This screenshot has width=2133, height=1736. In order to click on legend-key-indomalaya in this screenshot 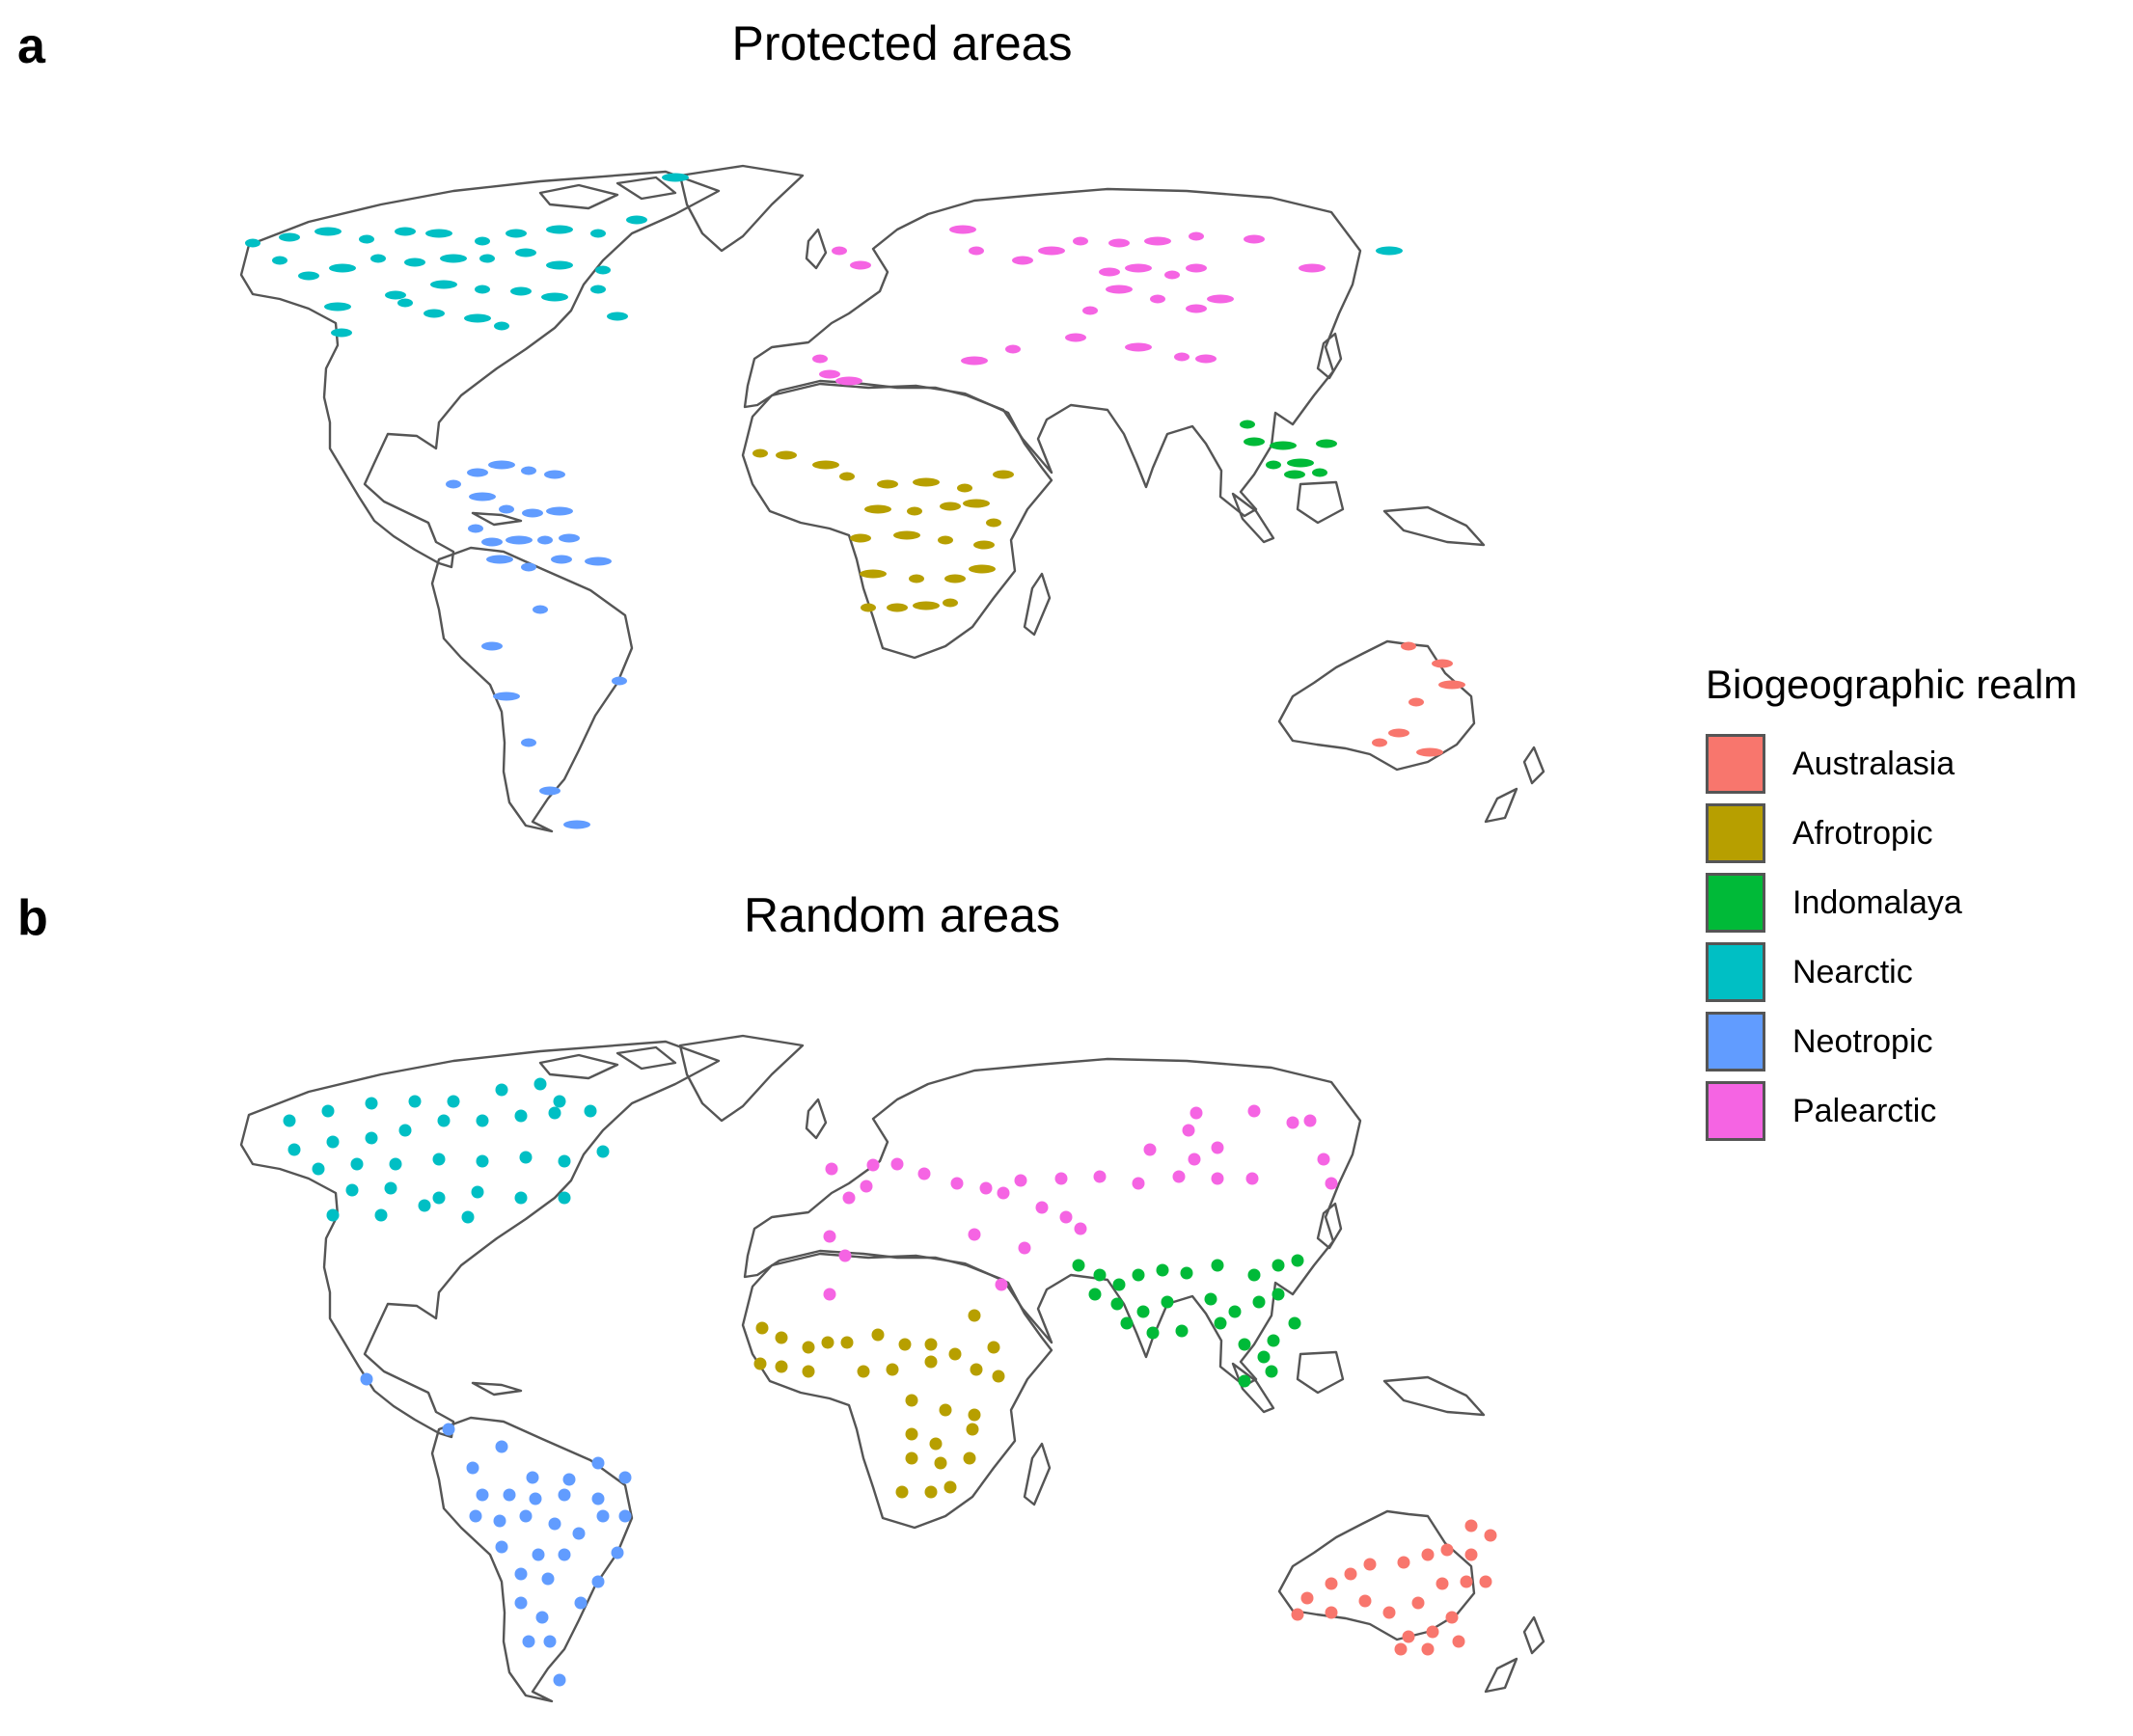, I will do `click(1735, 903)`.